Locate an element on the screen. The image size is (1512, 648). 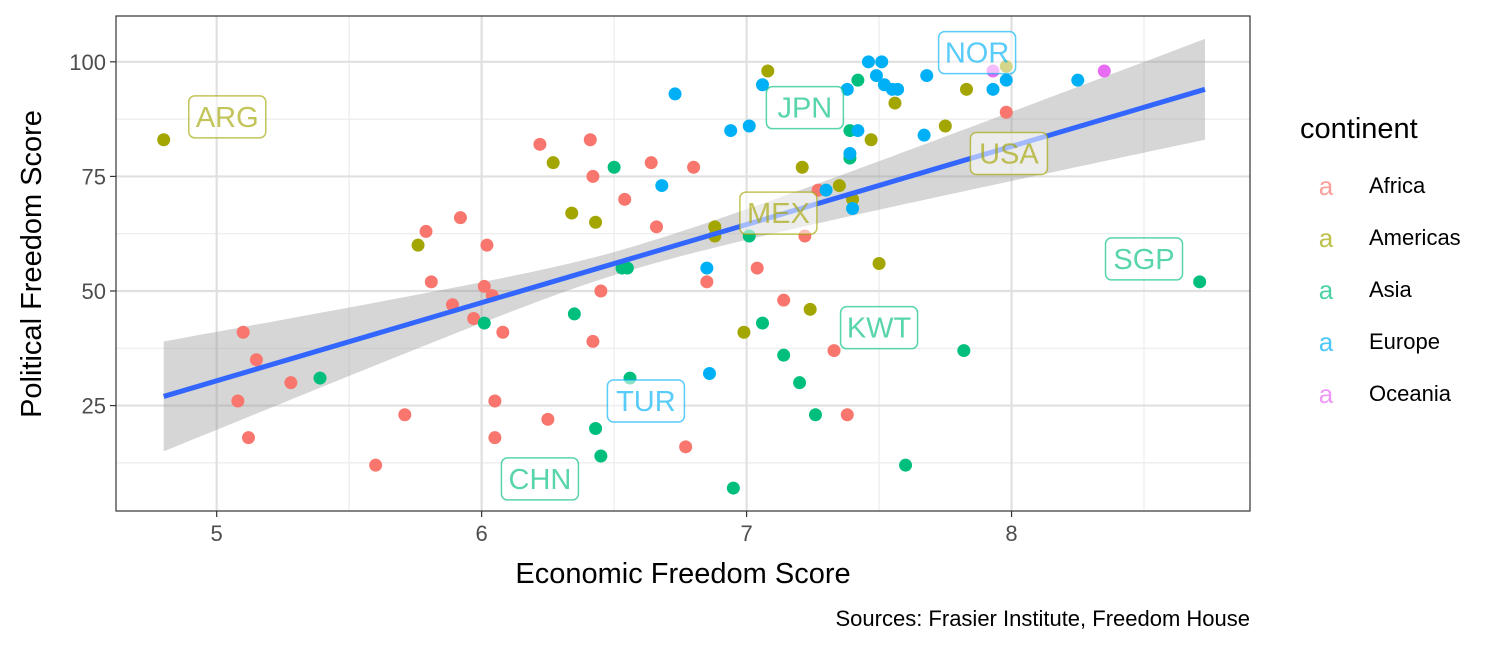
country-label-jpn: JPN is located at coordinates (805, 107).